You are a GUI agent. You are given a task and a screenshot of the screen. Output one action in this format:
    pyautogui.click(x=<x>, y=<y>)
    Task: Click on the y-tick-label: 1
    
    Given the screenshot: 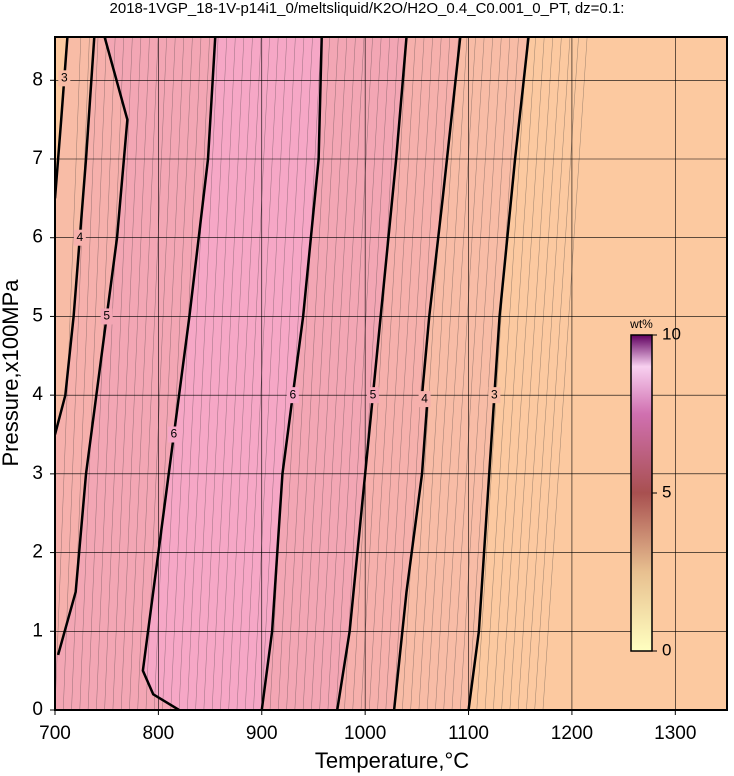 What is the action you would take?
    pyautogui.click(x=37, y=630)
    